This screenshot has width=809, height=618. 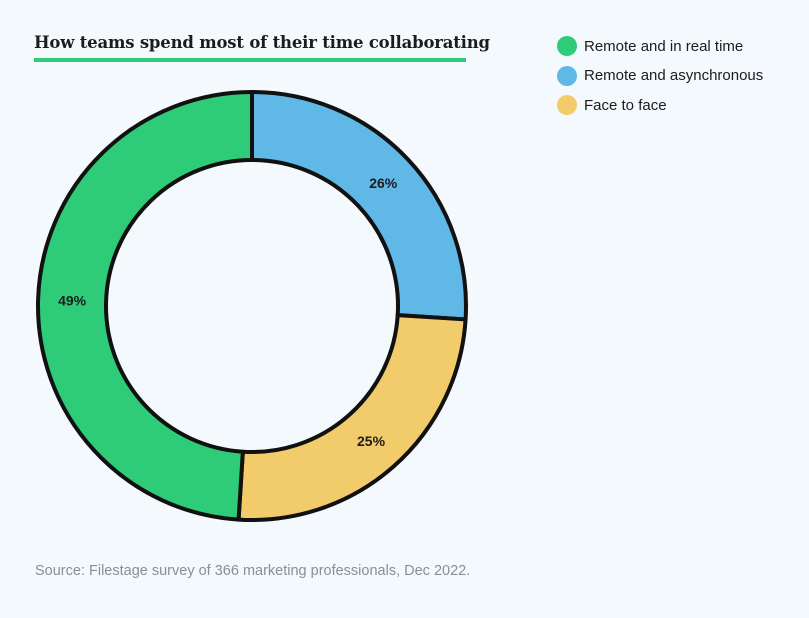 I want to click on slice-face-to-face, so click(x=352, y=417).